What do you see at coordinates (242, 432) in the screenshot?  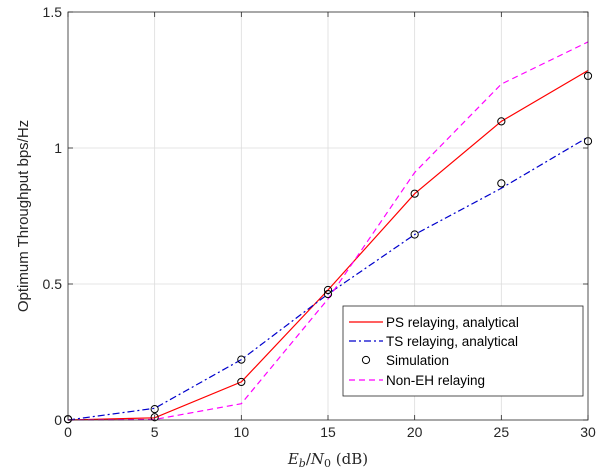 I see `x-tick-label: 10` at bounding box center [242, 432].